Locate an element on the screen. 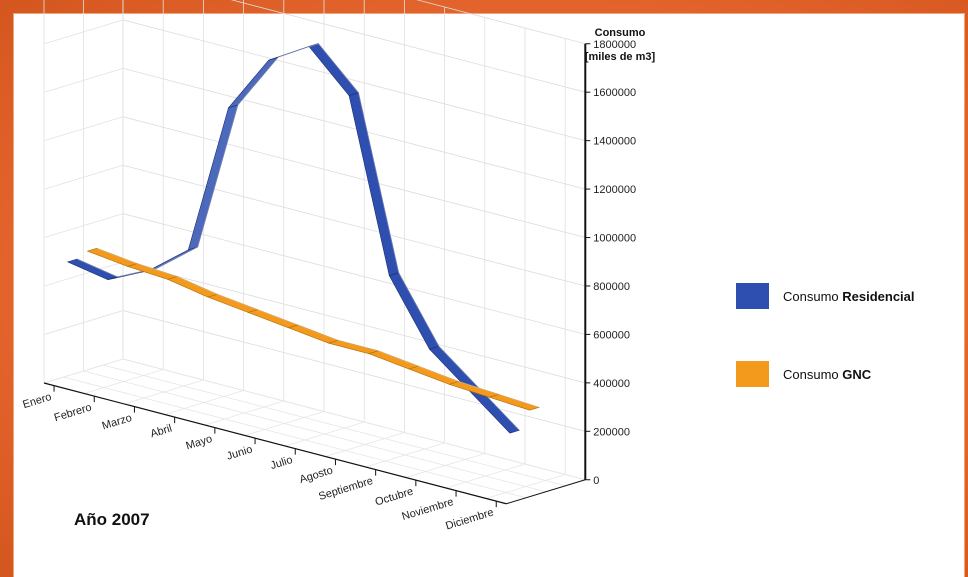  x-tick-label: Mayo is located at coordinates (198, 442).